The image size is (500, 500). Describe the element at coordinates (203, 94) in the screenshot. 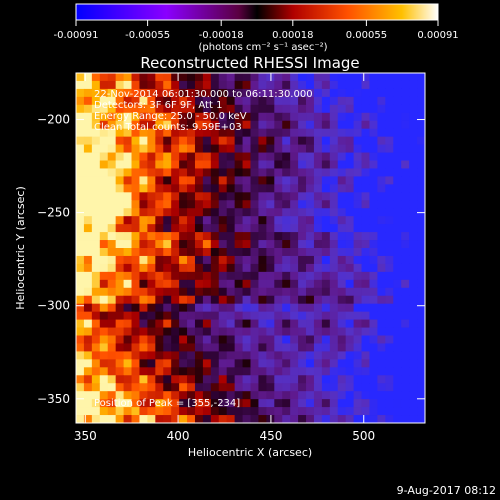

I see `annotation-time: 22-Nov-2014 06:01:30.000 to 06:11:30.000` at that location.